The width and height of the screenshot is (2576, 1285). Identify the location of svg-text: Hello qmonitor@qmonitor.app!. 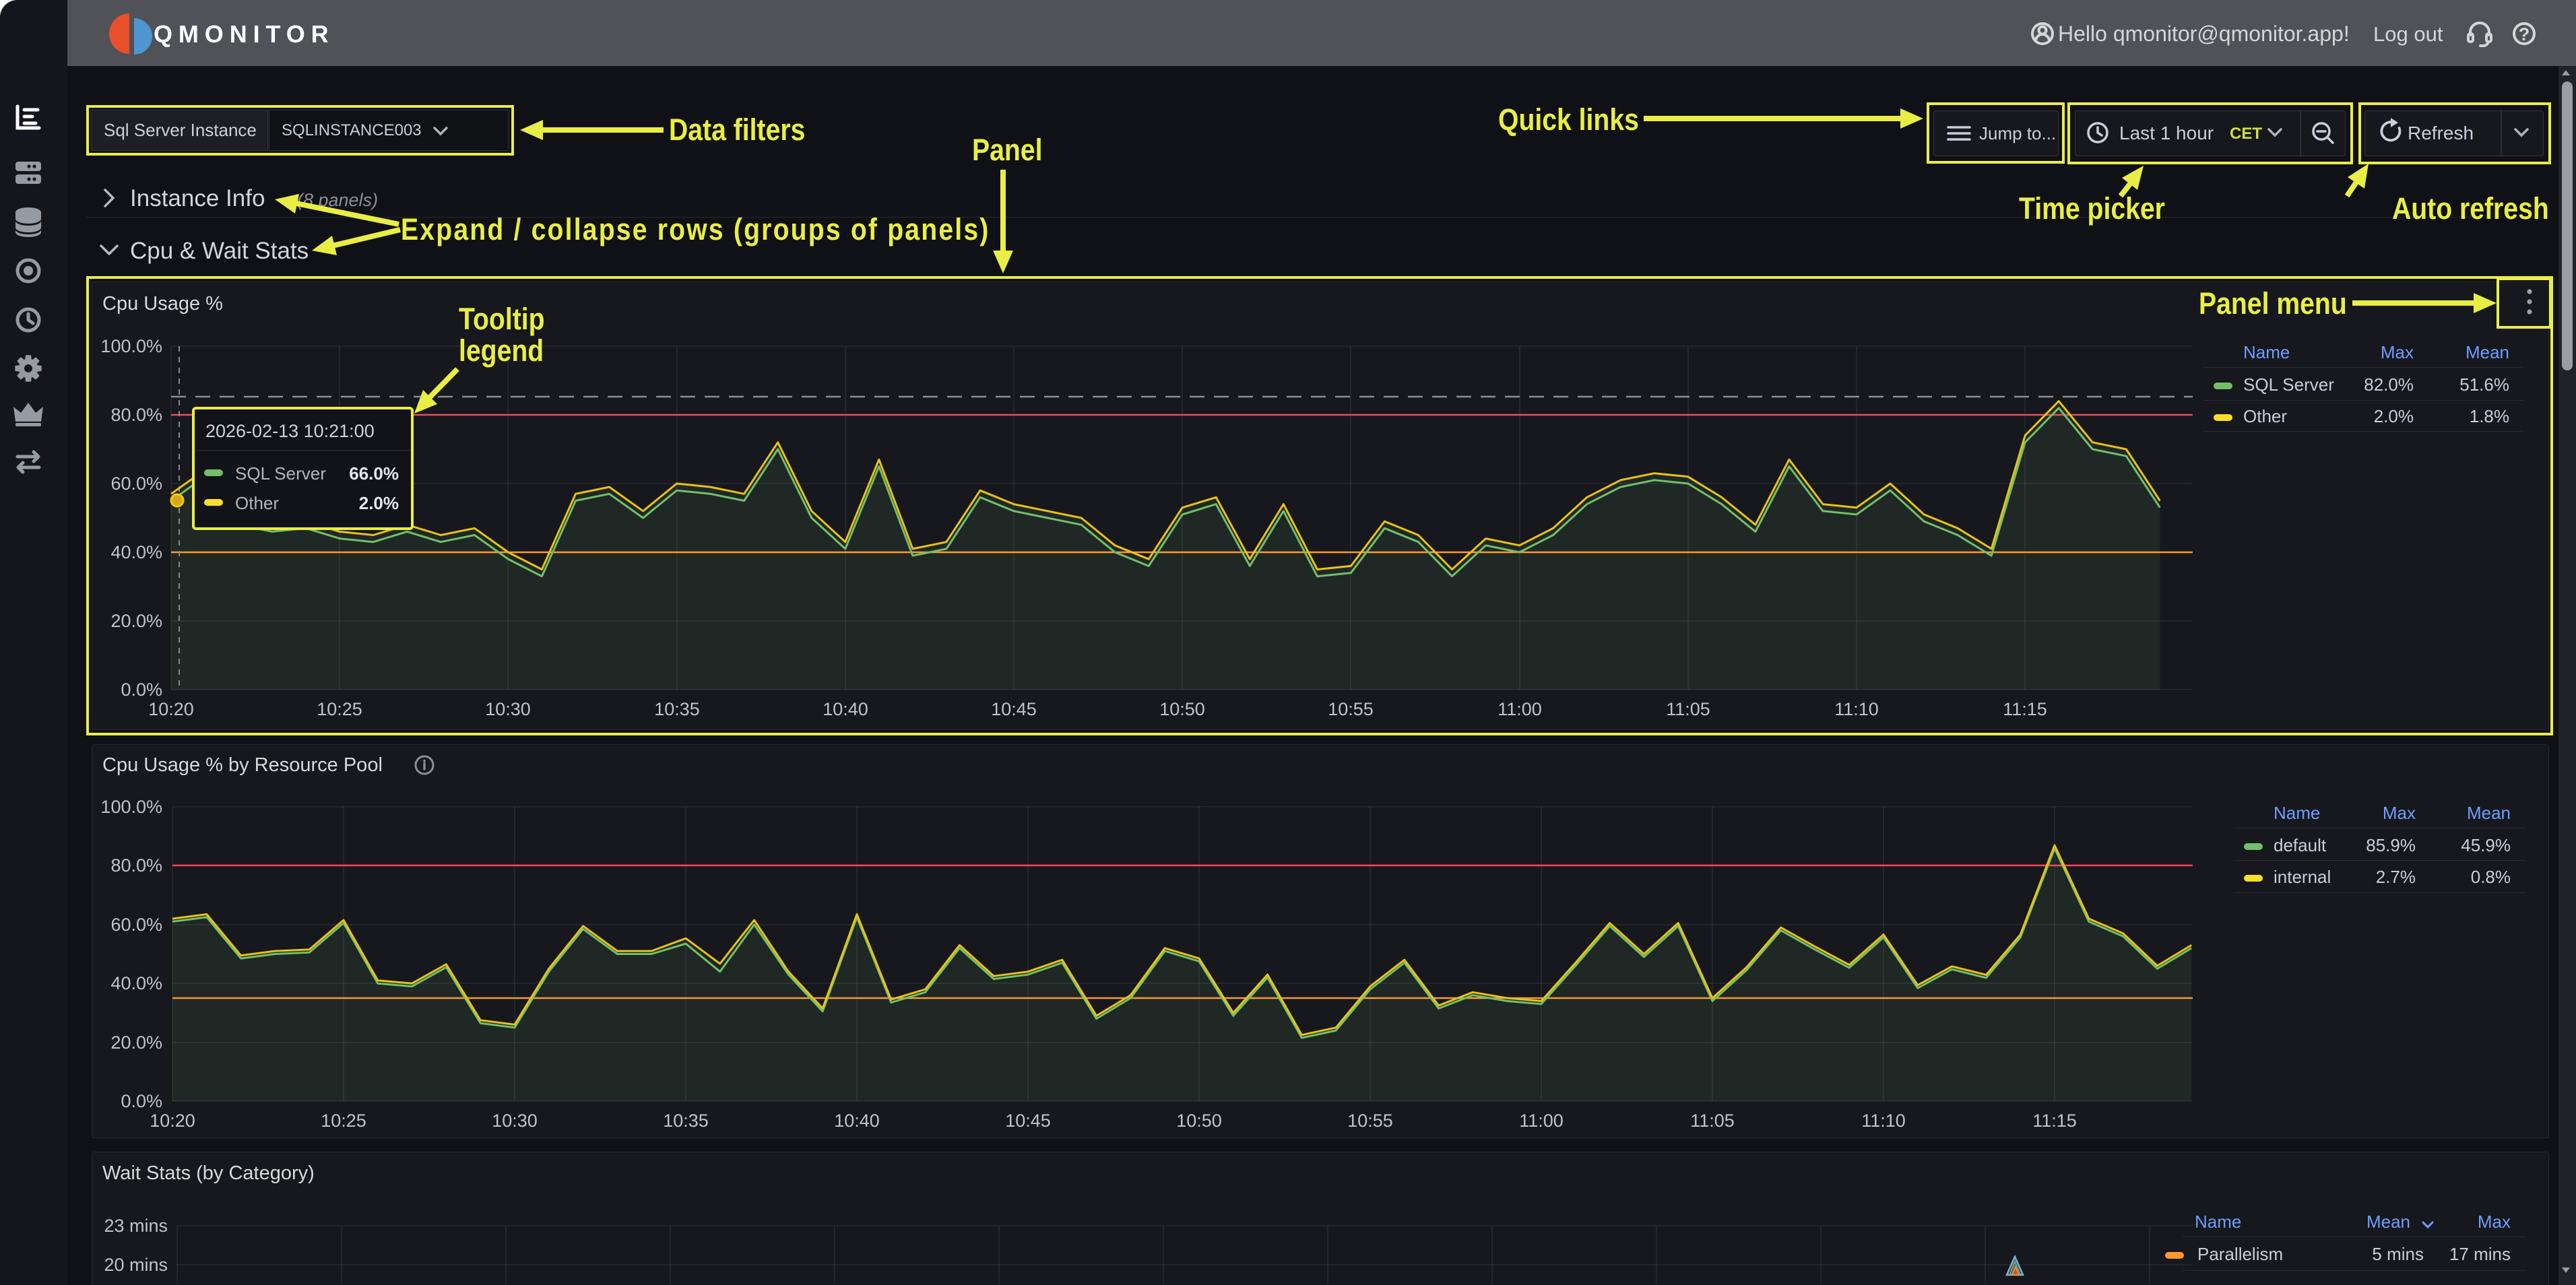
(2204, 34).